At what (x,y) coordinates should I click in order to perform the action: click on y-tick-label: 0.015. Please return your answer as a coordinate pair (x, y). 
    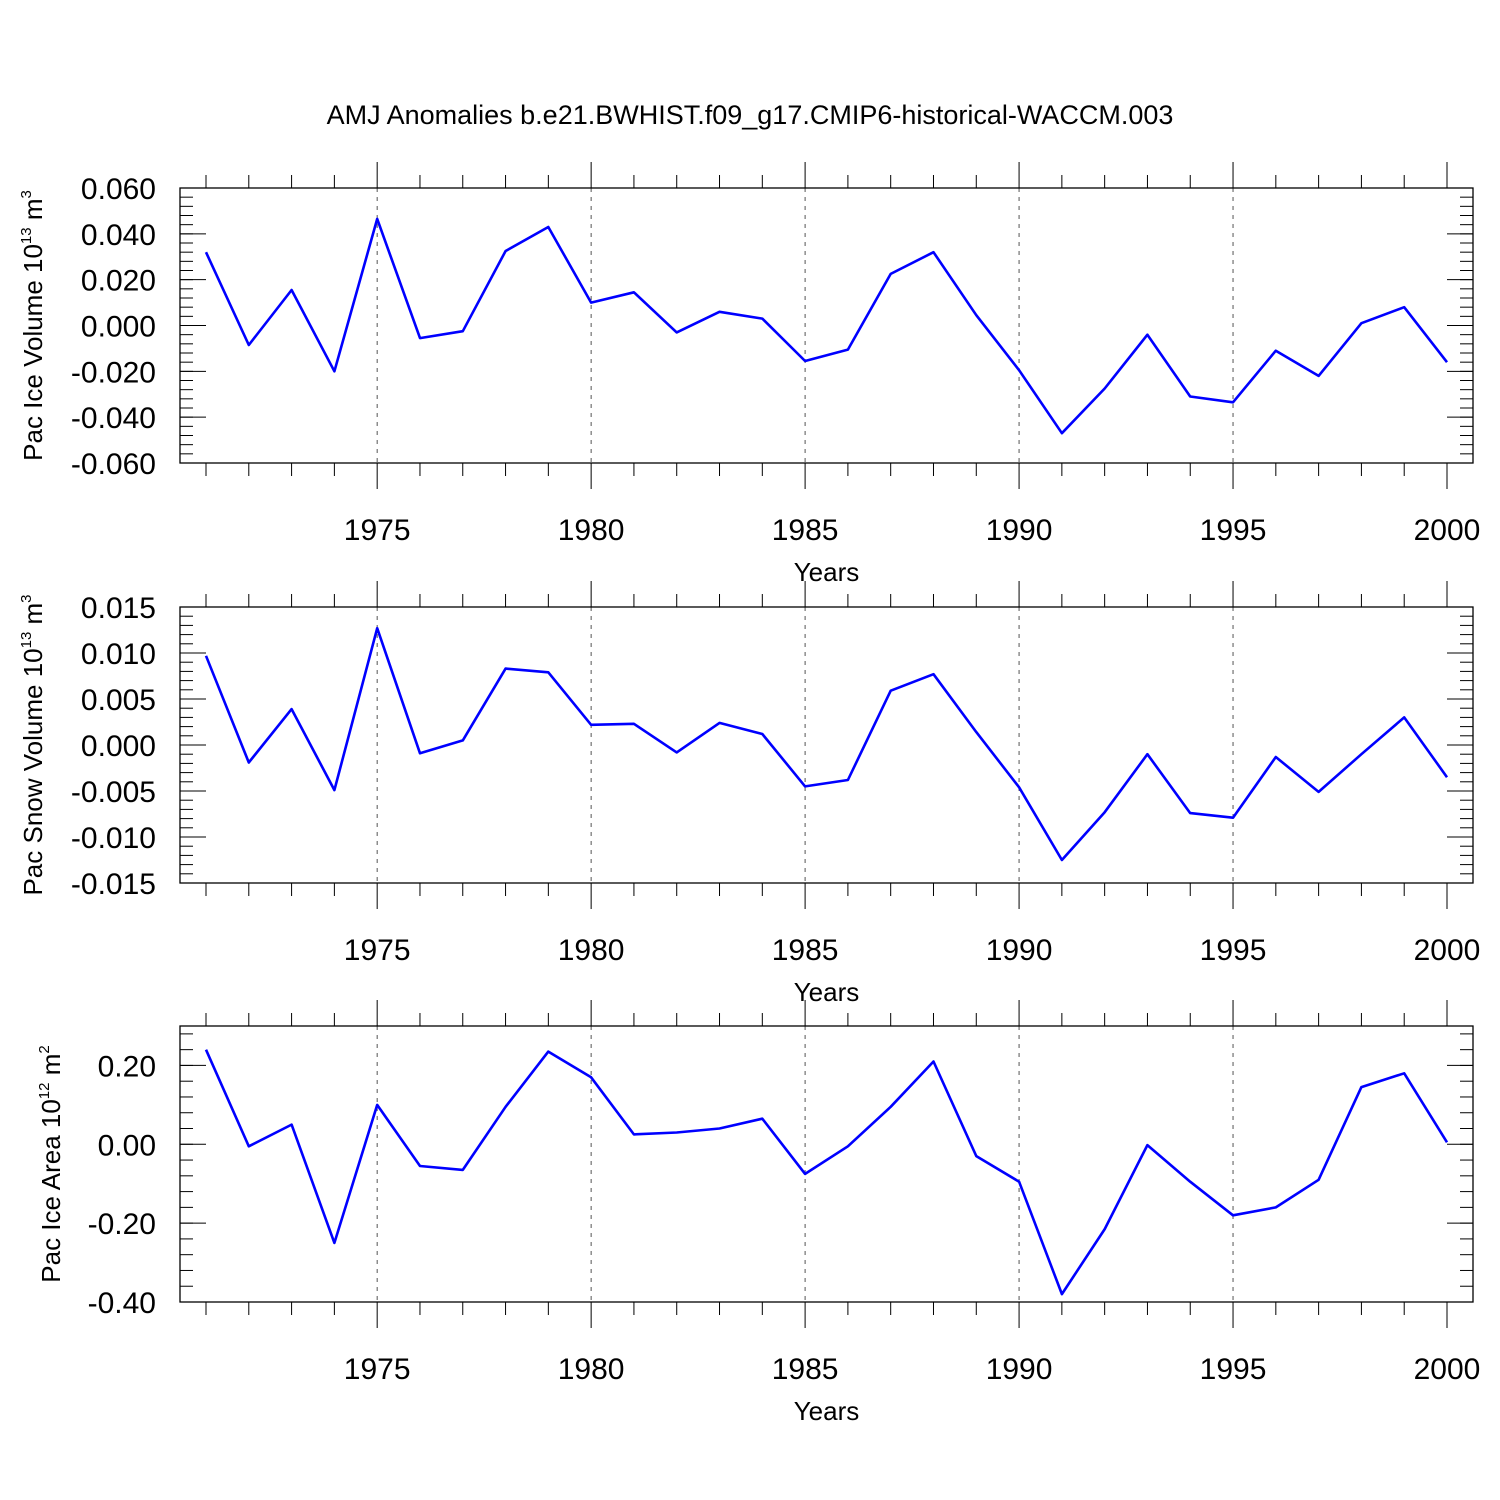
    Looking at the image, I should click on (118, 608).